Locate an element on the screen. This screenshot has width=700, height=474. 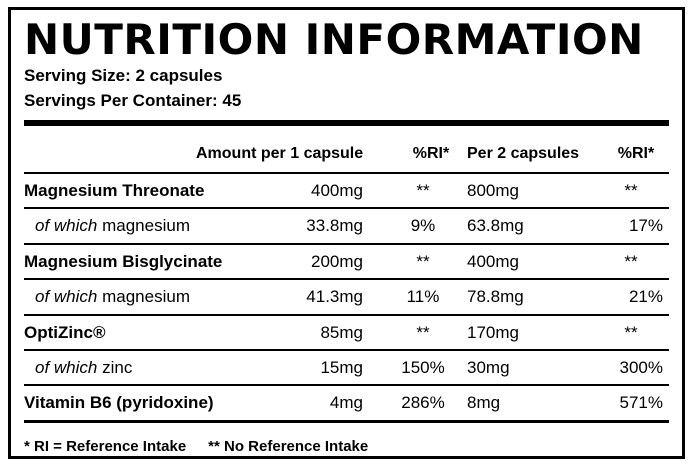
cell-c1: 4mg is located at coordinates (346, 403).